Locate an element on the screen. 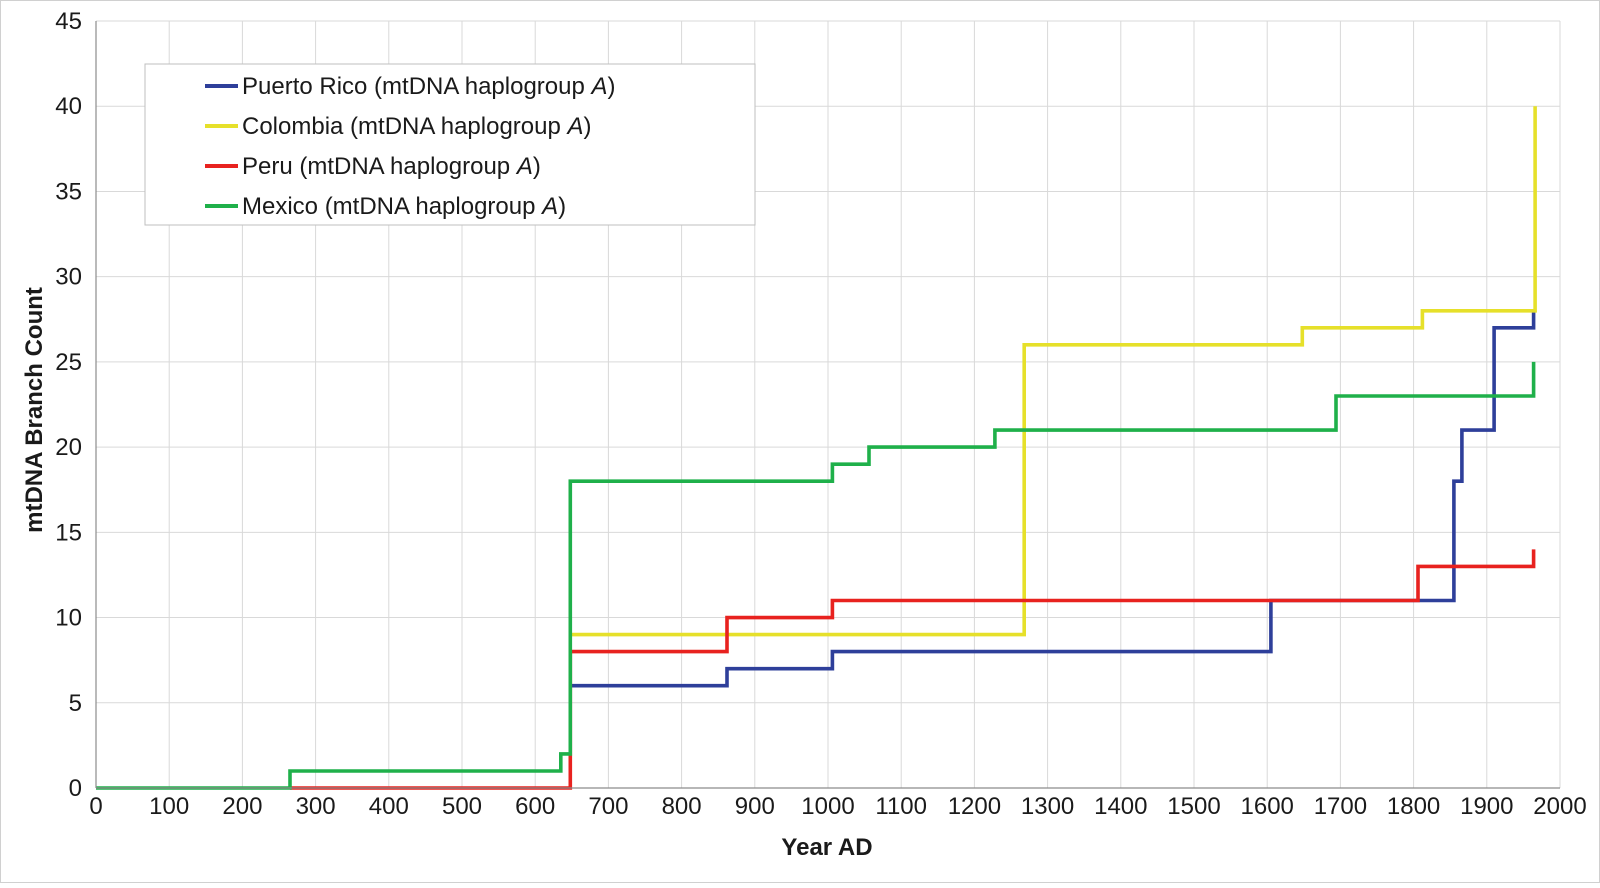  y-tick-label: 35 is located at coordinates (68, 191).